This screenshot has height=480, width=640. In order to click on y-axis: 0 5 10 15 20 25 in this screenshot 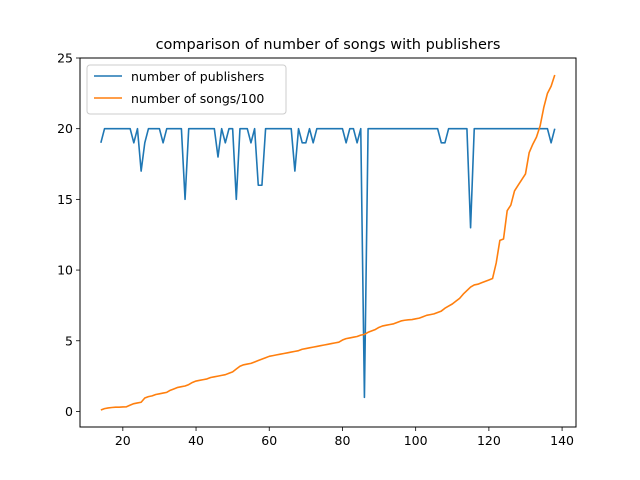, I will do `click(68, 235)`.